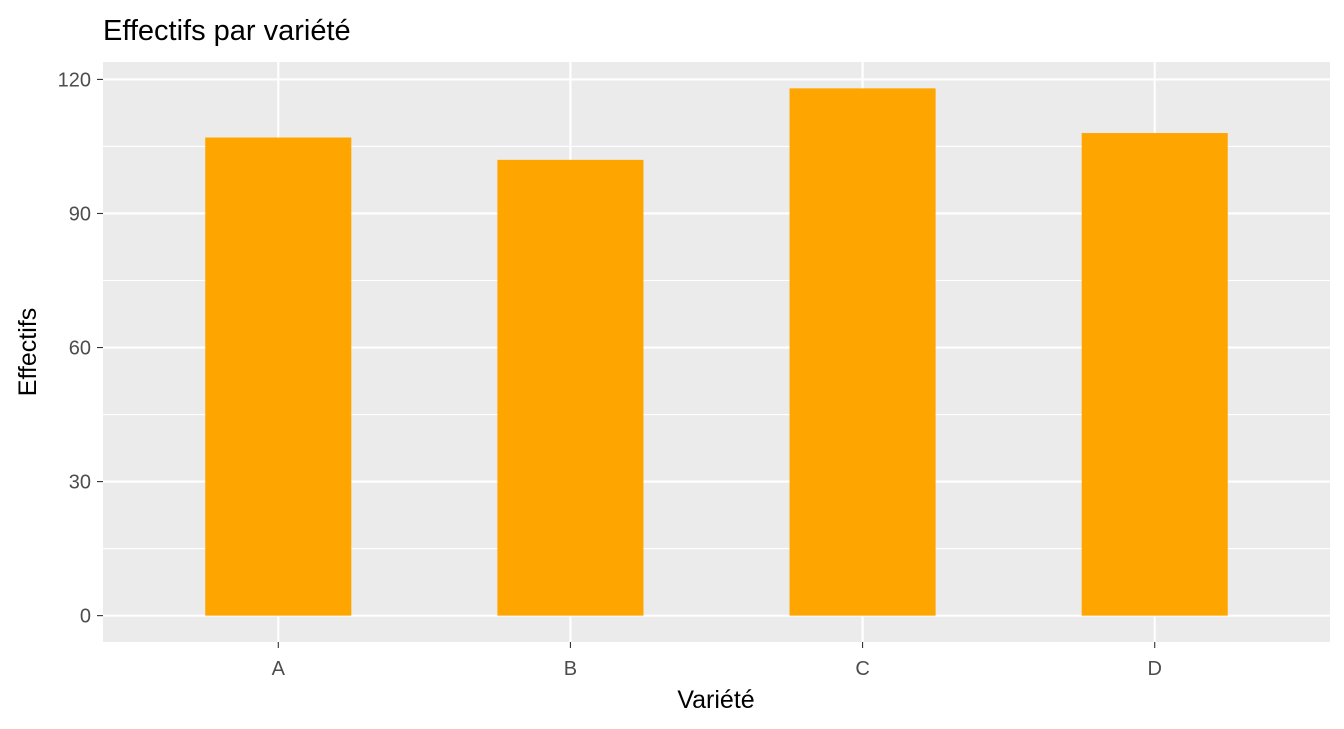 This screenshot has width=1344, height=729. What do you see at coordinates (715, 700) in the screenshot?
I see `x-axis-title: Variété` at bounding box center [715, 700].